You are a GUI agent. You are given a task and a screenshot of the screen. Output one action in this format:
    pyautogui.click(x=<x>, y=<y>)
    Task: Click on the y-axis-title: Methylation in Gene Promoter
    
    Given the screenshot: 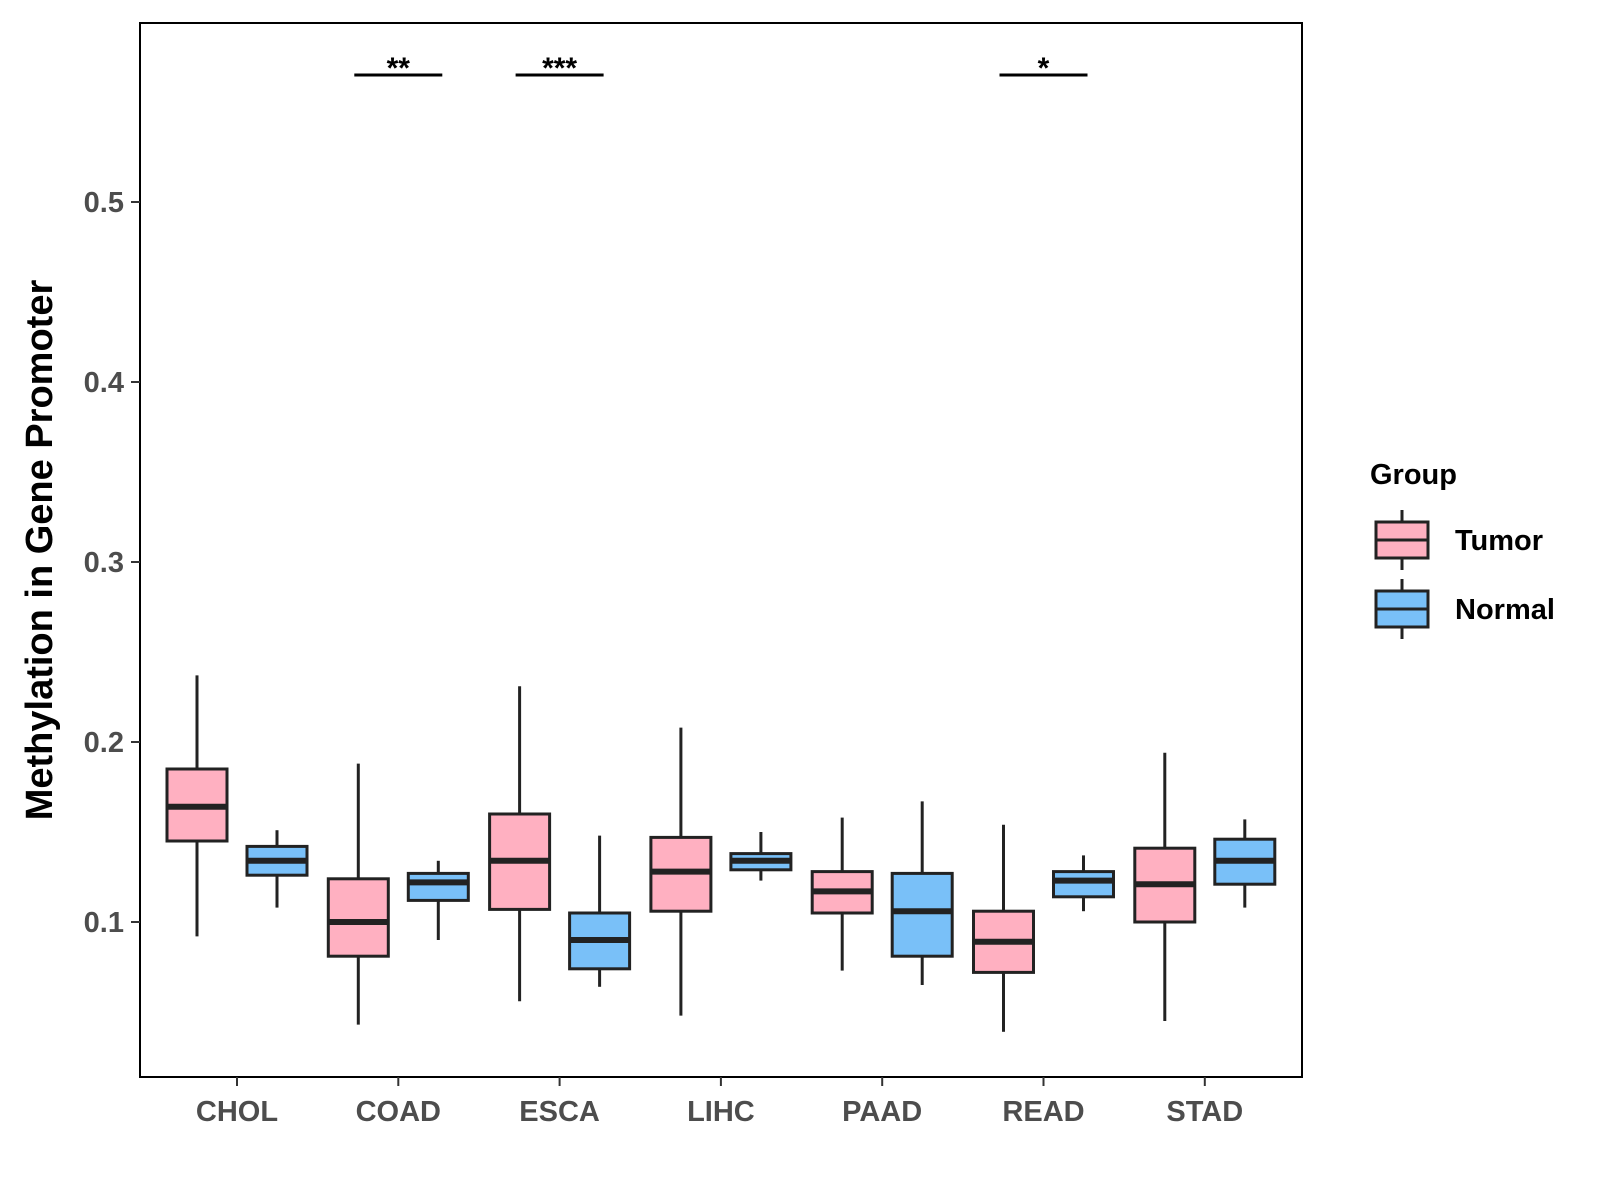 What is the action you would take?
    pyautogui.click(x=40, y=550)
    